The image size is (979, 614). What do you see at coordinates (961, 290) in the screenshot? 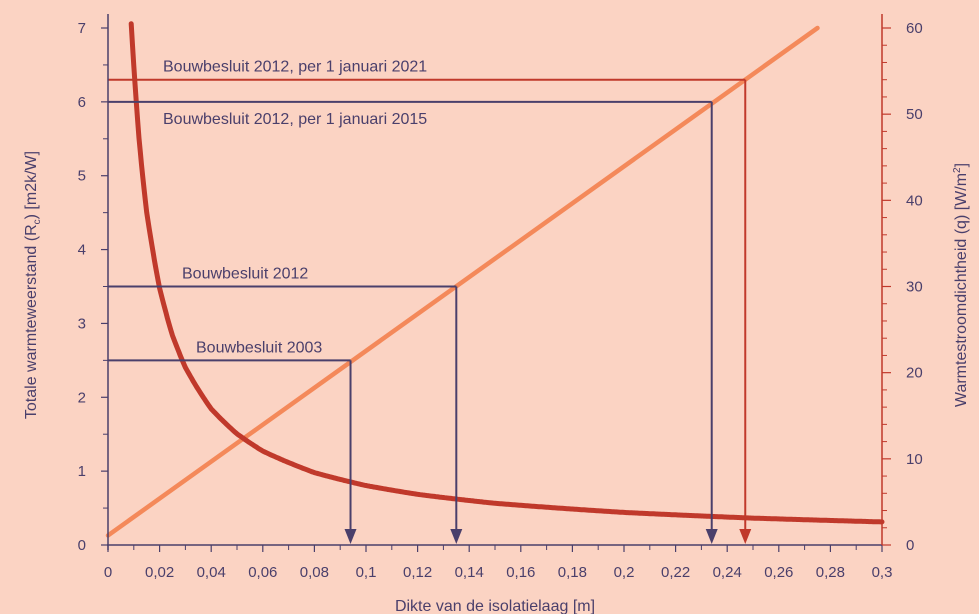
I see `y-axis-right-label-main: Warmtestroomdichtheid (q) [W/m` at bounding box center [961, 290].